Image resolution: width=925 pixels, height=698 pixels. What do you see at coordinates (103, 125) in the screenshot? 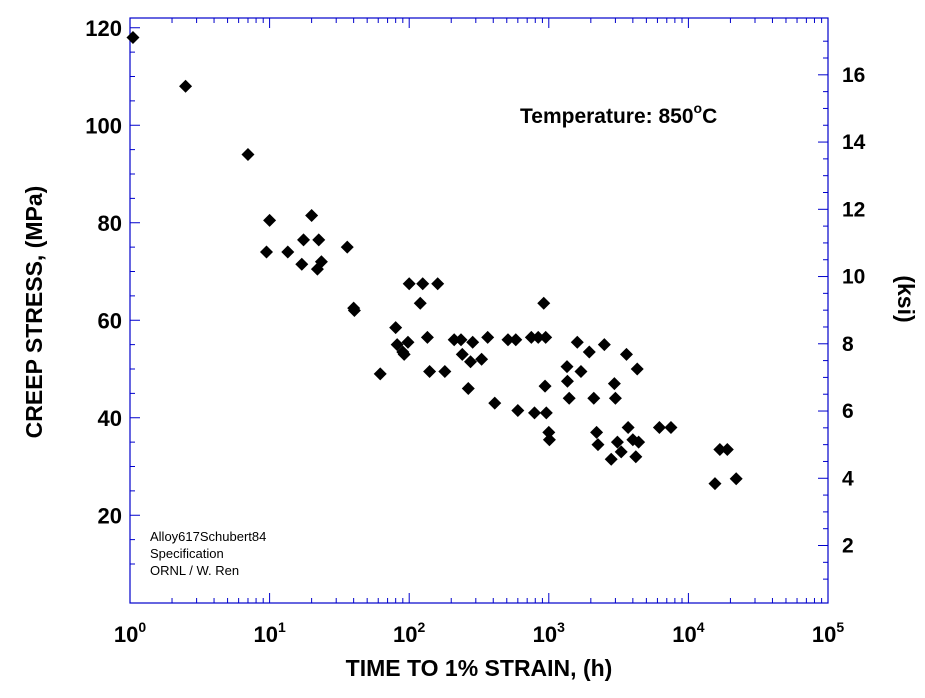
I see `y-tick-label: 100` at bounding box center [103, 125].